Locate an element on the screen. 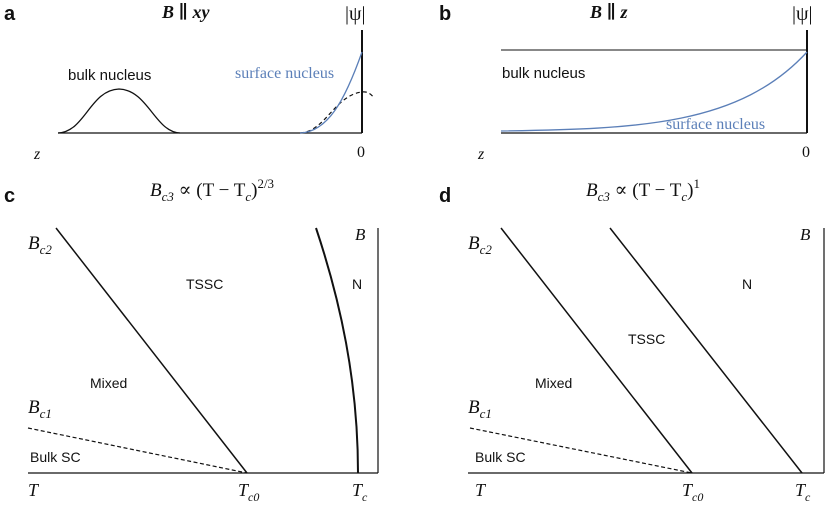 The width and height of the screenshot is (830, 506). panel-c-t-axis-label: T is located at coordinates (34, 490).